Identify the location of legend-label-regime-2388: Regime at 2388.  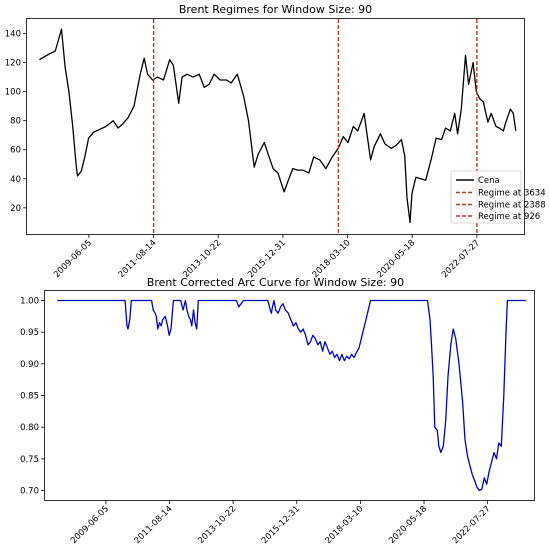
(512, 206).